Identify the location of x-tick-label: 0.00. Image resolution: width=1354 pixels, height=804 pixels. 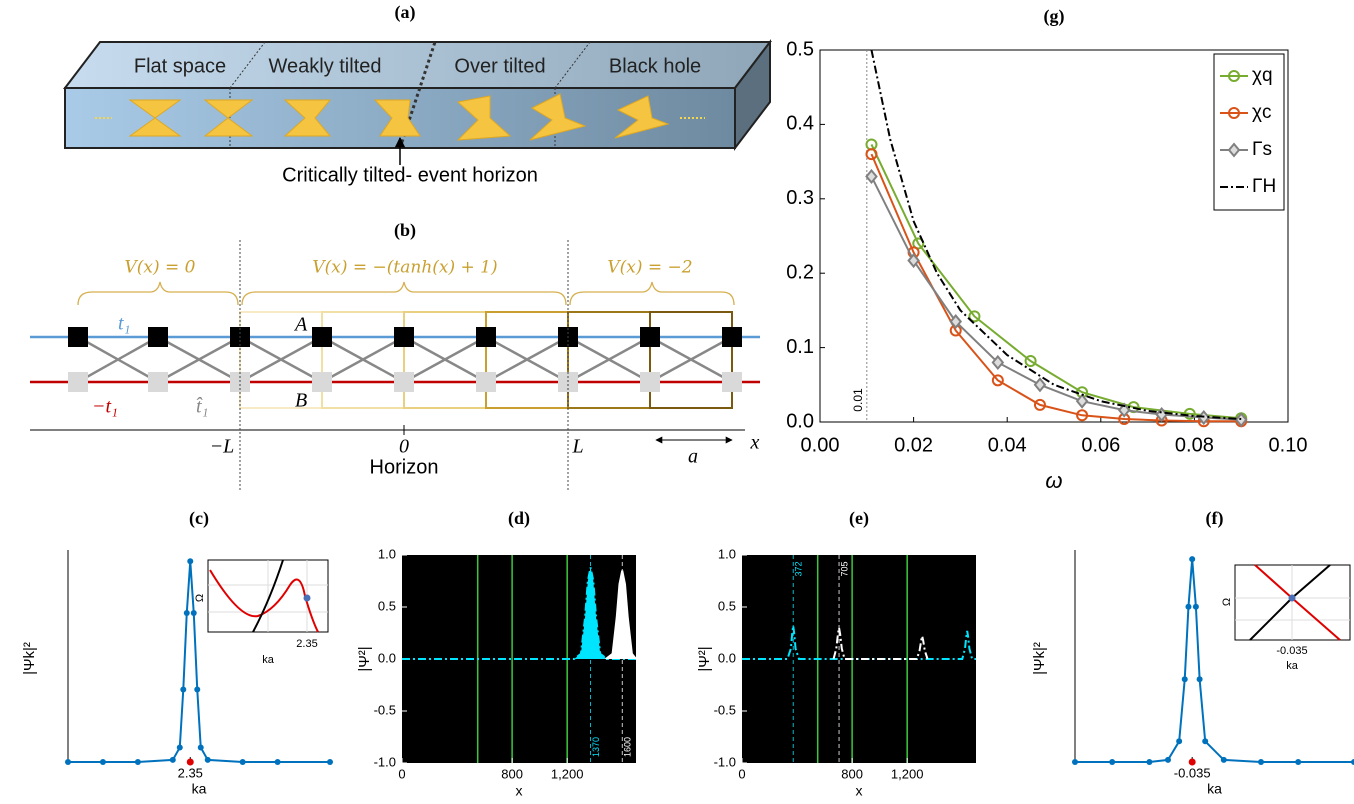
(820, 445).